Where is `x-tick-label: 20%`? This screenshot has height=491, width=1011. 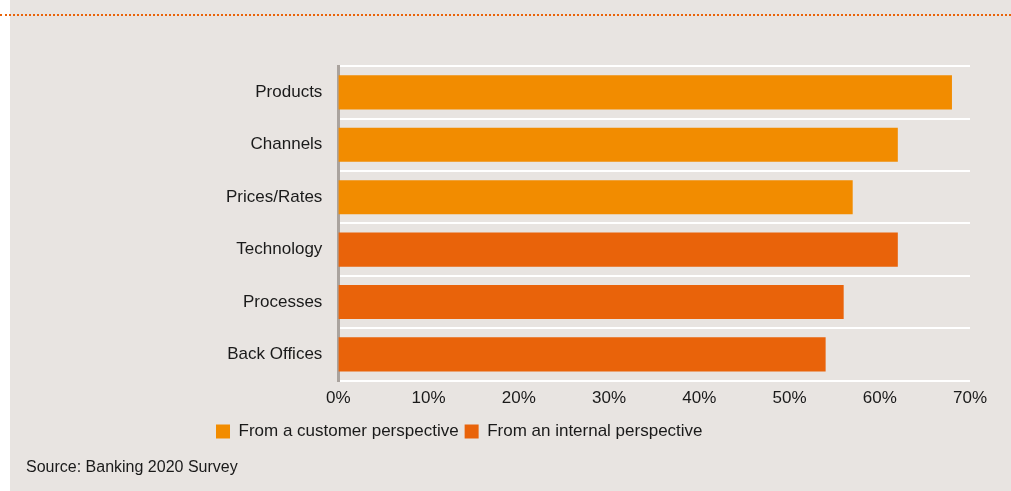 x-tick-label: 20% is located at coordinates (518, 398).